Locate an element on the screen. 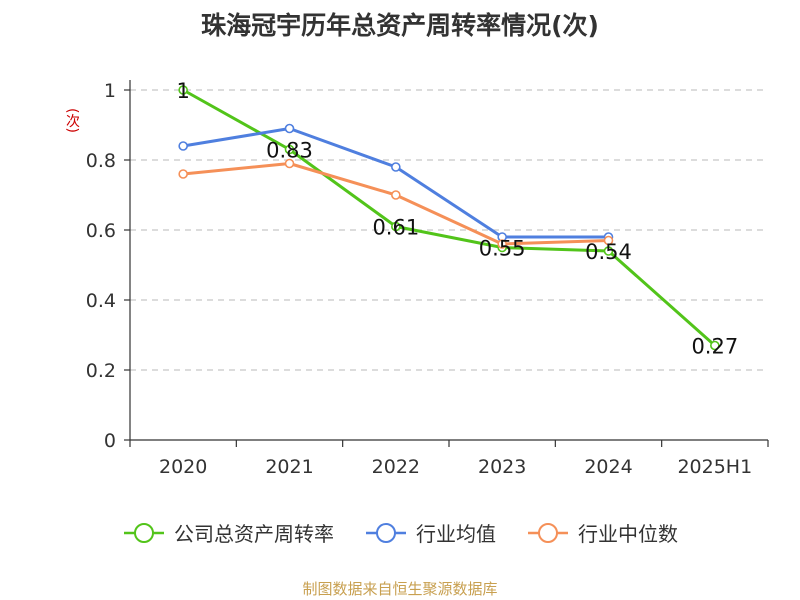 This screenshot has width=800, height=600. x-tick-label: 2020 is located at coordinates (183, 467).